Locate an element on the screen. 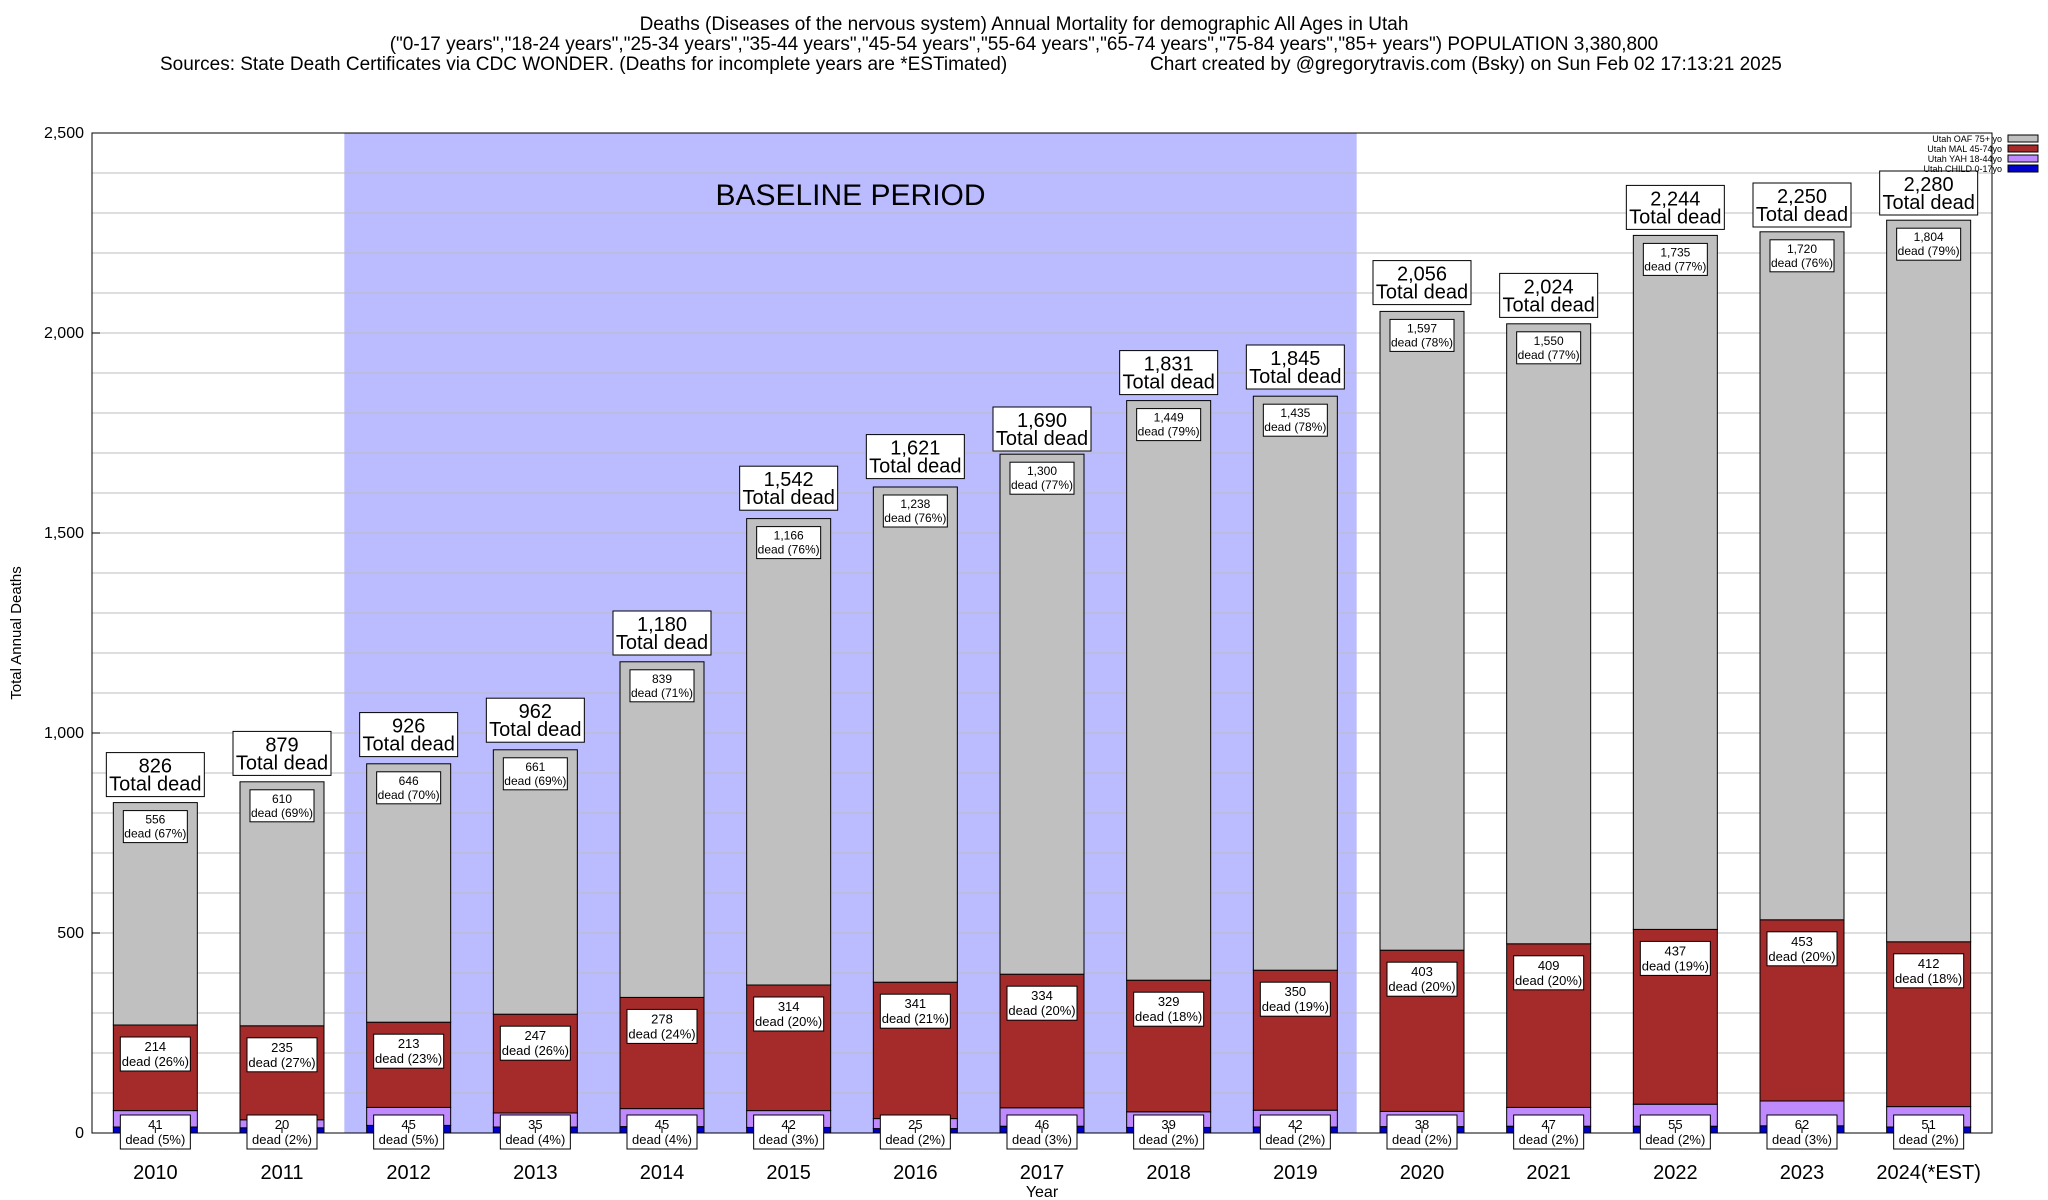 This screenshot has width=2048, height=1200. oaf-data-label: dead (67%) is located at coordinates (155, 834).